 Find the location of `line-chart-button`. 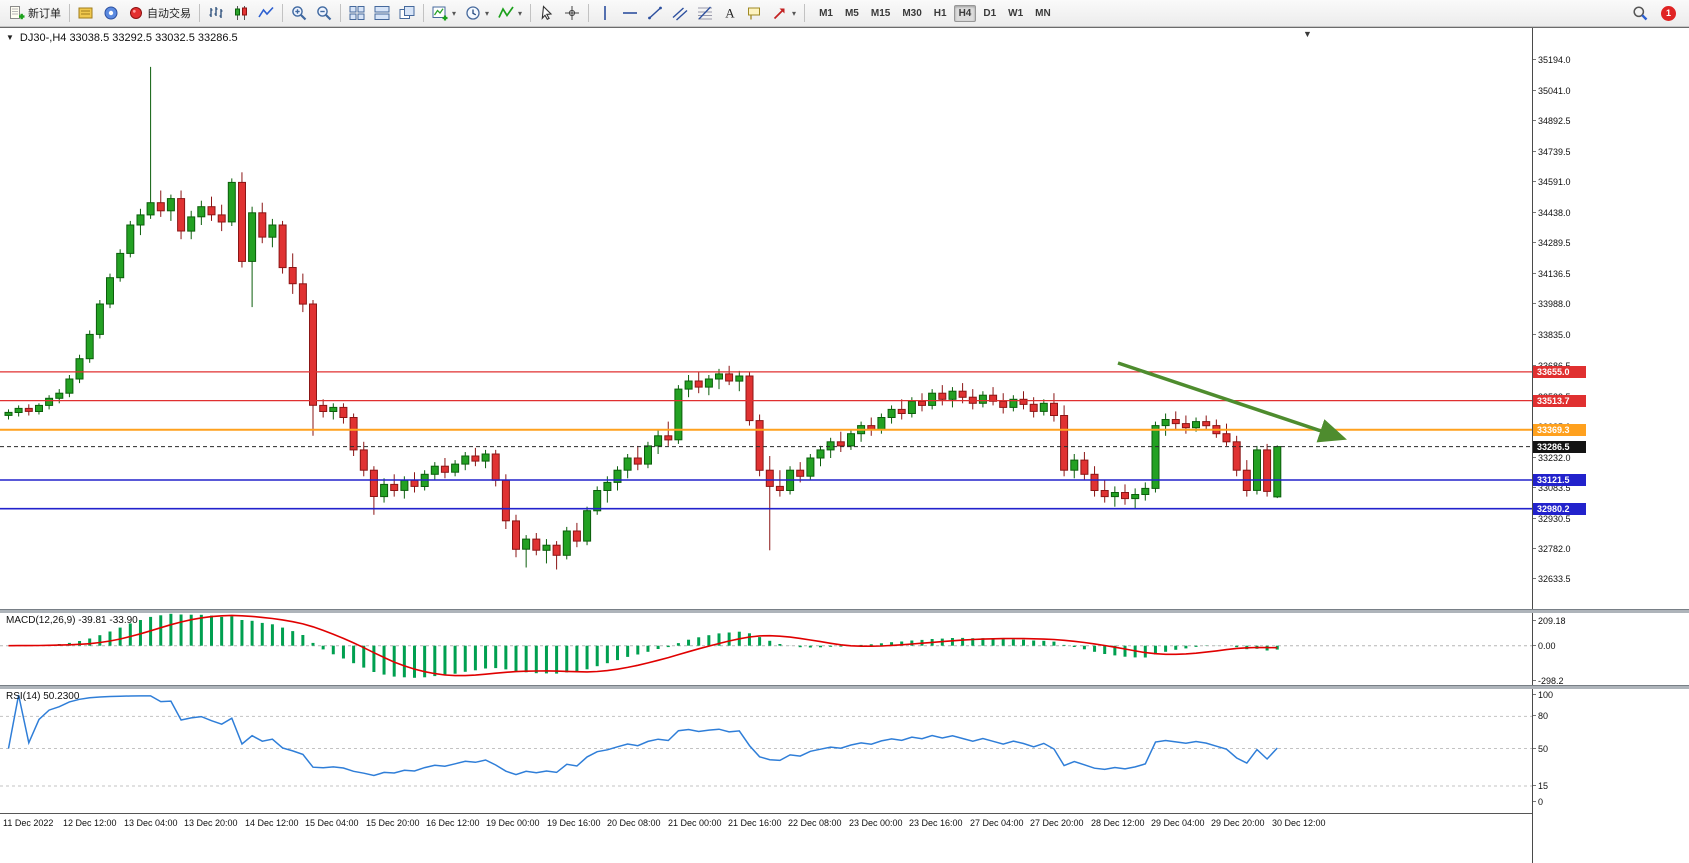

line-chart-button is located at coordinates (266, 13).